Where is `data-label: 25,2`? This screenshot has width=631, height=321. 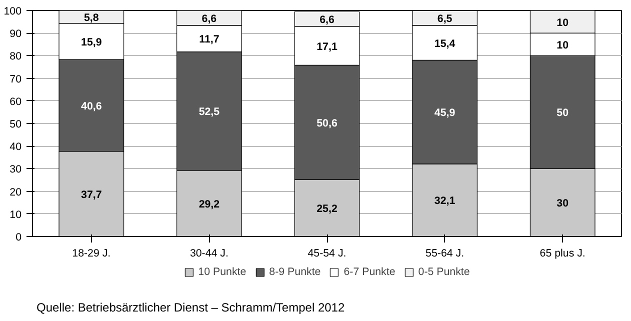
data-label: 25,2 is located at coordinates (327, 209).